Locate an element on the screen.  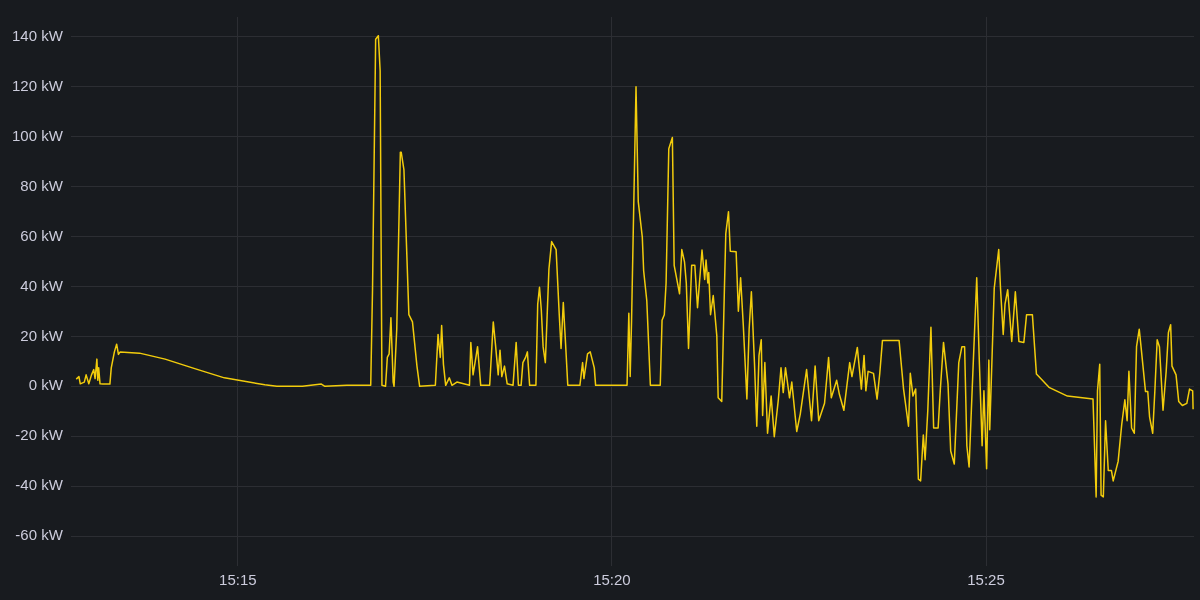
y-tick-label: 100 kW is located at coordinates (37, 135).